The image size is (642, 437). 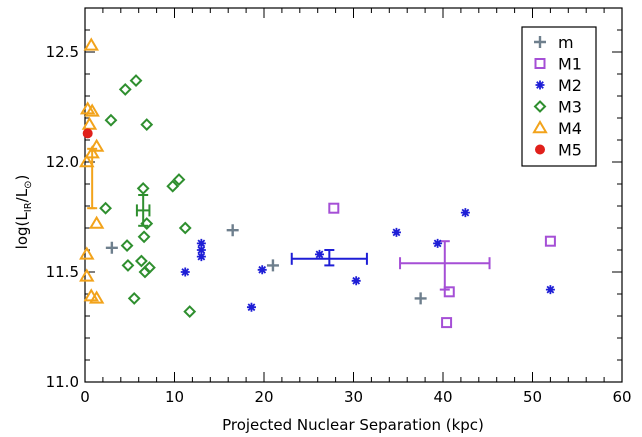 I want to click on series-m2, so click(x=367, y=260).